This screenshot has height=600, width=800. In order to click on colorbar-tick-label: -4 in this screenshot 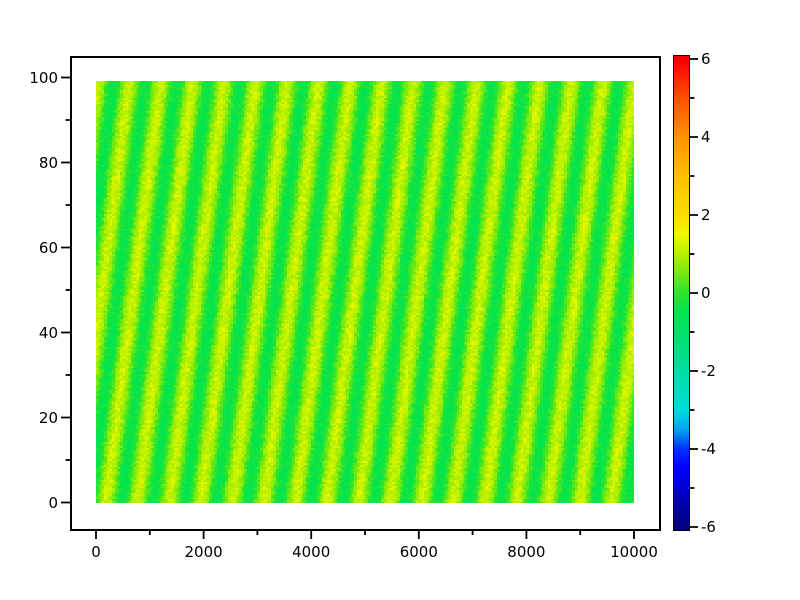, I will do `click(708, 449)`.